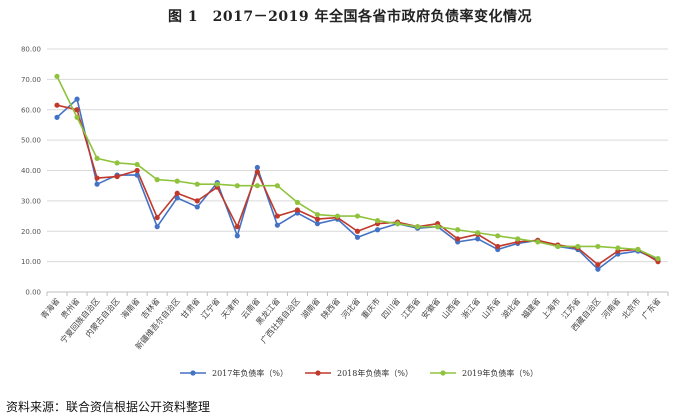 Image resolution: width=700 pixels, height=420 pixels. What do you see at coordinates (630, 308) in the screenshot?
I see `x-category-label: 北京市` at bounding box center [630, 308].